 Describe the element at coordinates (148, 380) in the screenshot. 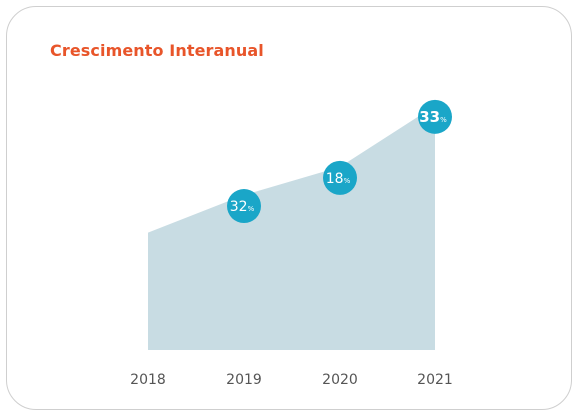

I see `x-tick-label: 2018` at that location.